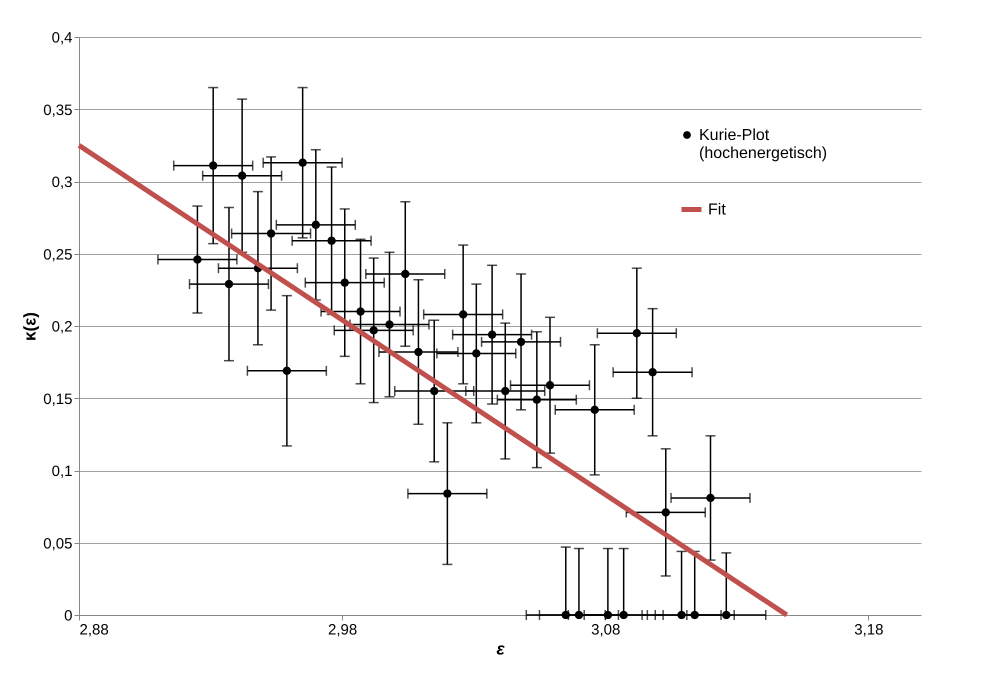  I want to click on x-axis-title: ε, so click(501, 649).